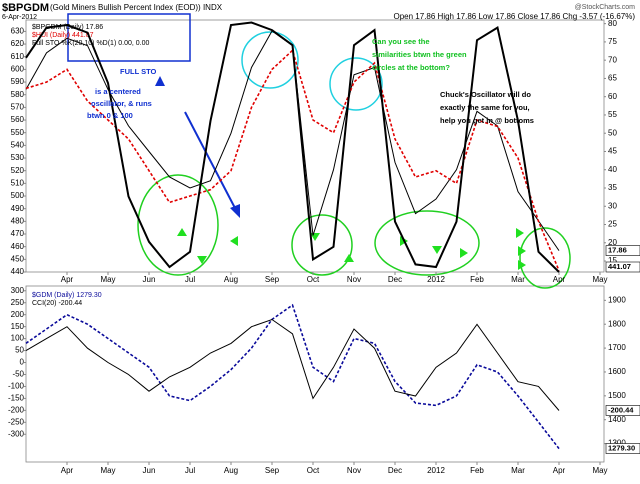 This screenshot has width=640, height=484. Describe the element at coordinates (617, 371) in the screenshot. I see `y2-tick-label: 1600` at that location.